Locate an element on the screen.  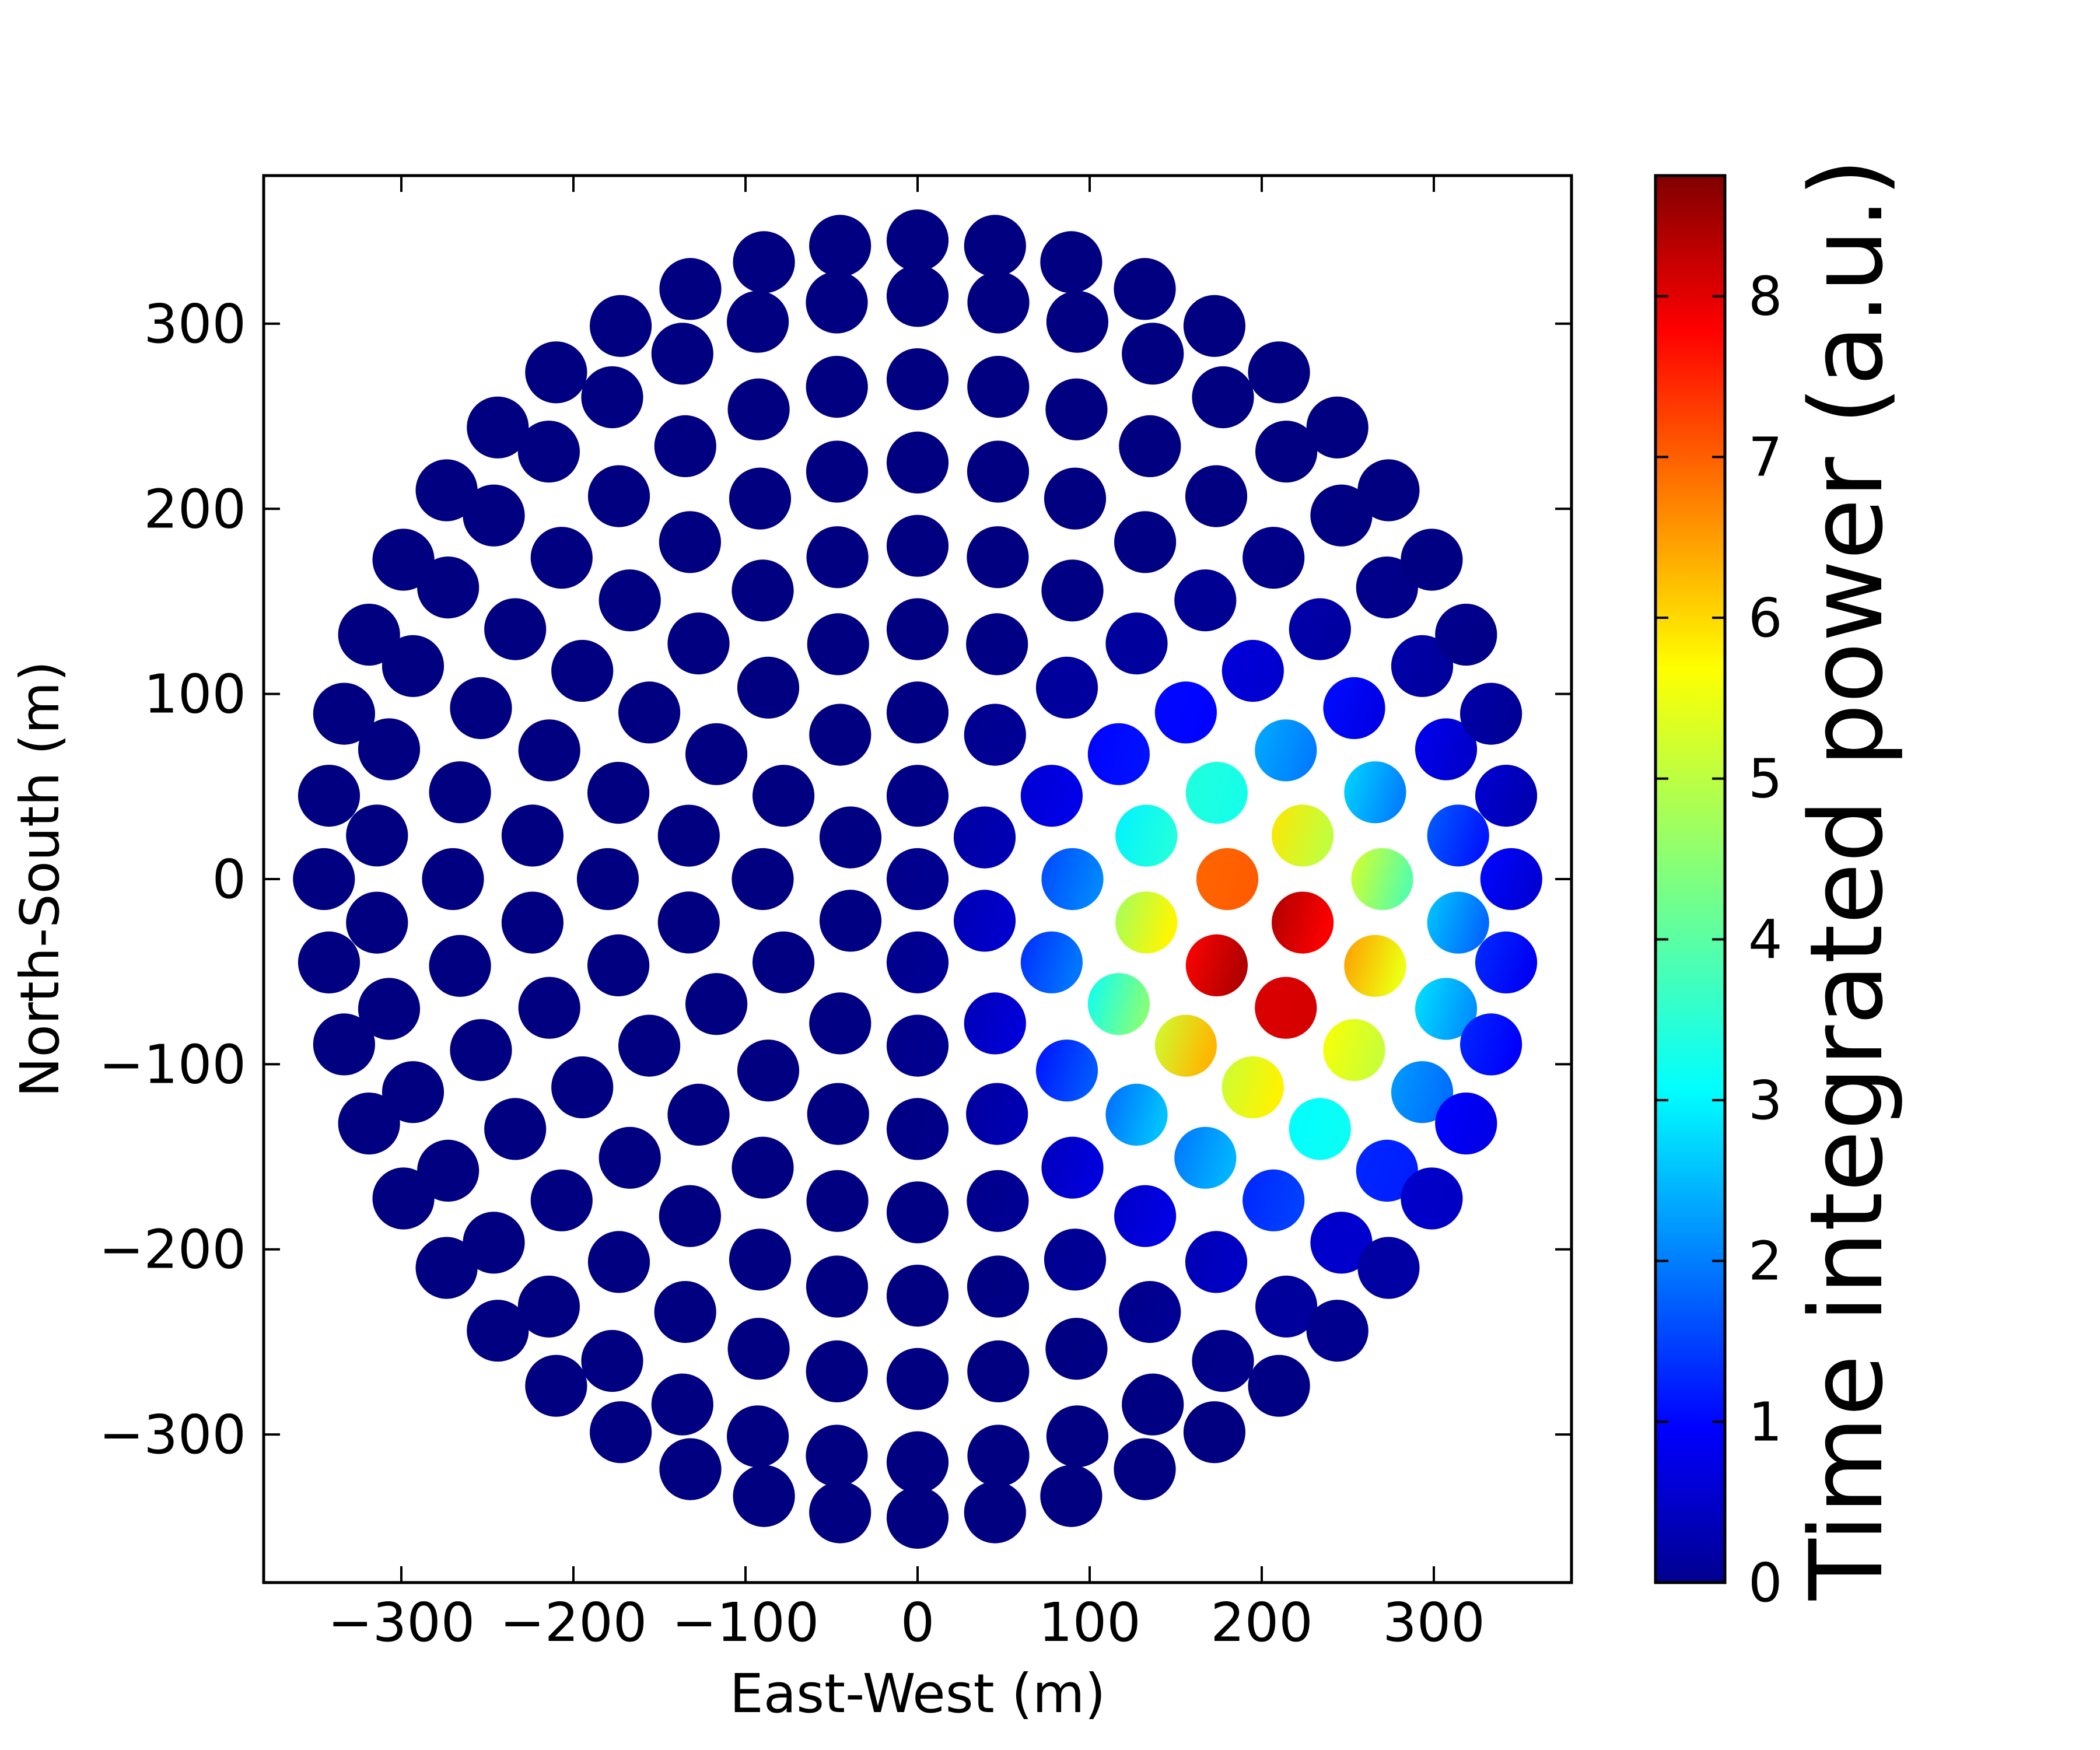
x-tick-label: −300 is located at coordinates (401, 1622).